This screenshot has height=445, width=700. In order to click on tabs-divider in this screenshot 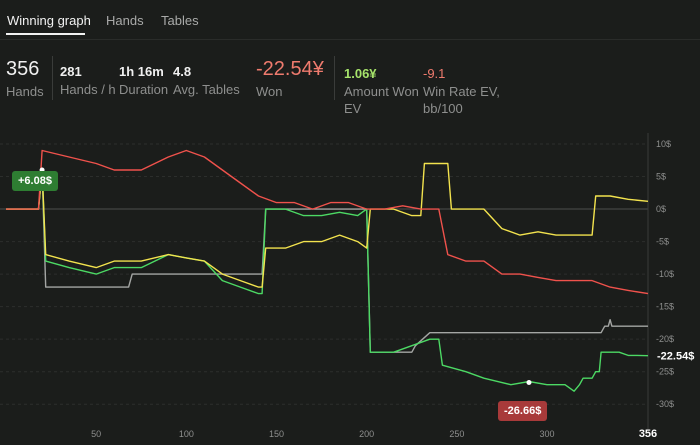, I will do `click(350, 39)`.